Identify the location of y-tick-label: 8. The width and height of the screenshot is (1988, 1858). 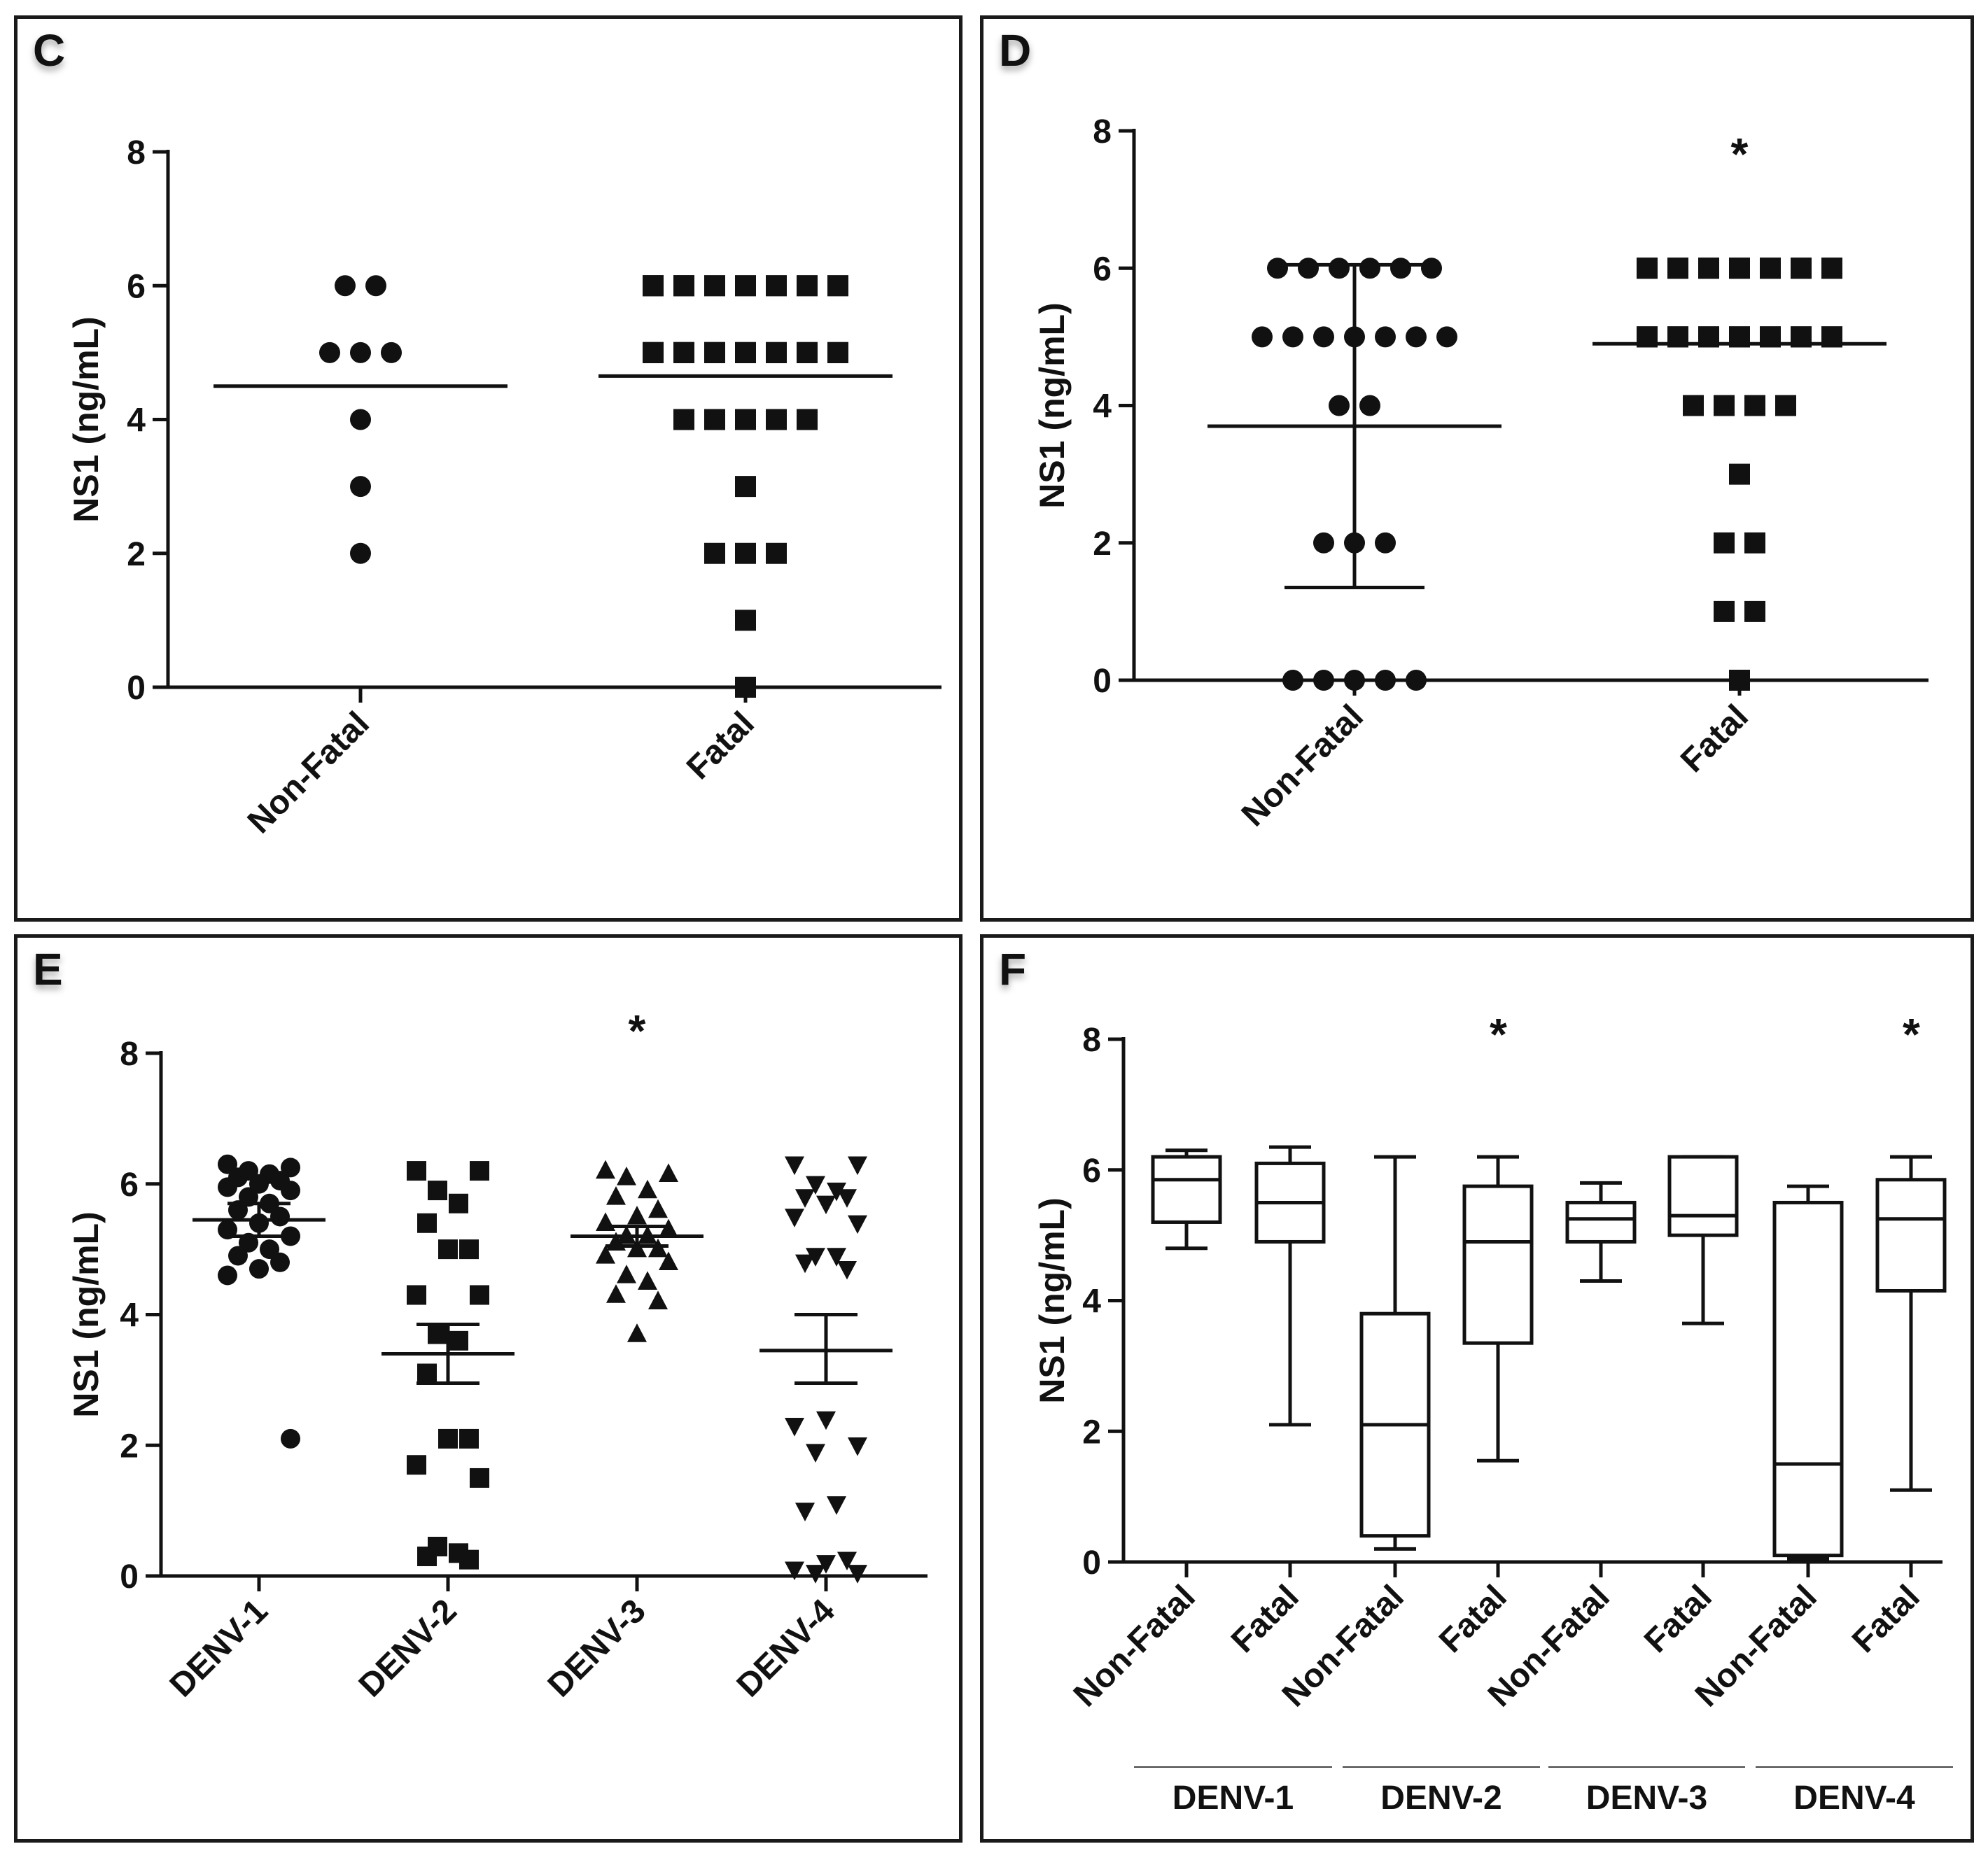
(1091, 1040).